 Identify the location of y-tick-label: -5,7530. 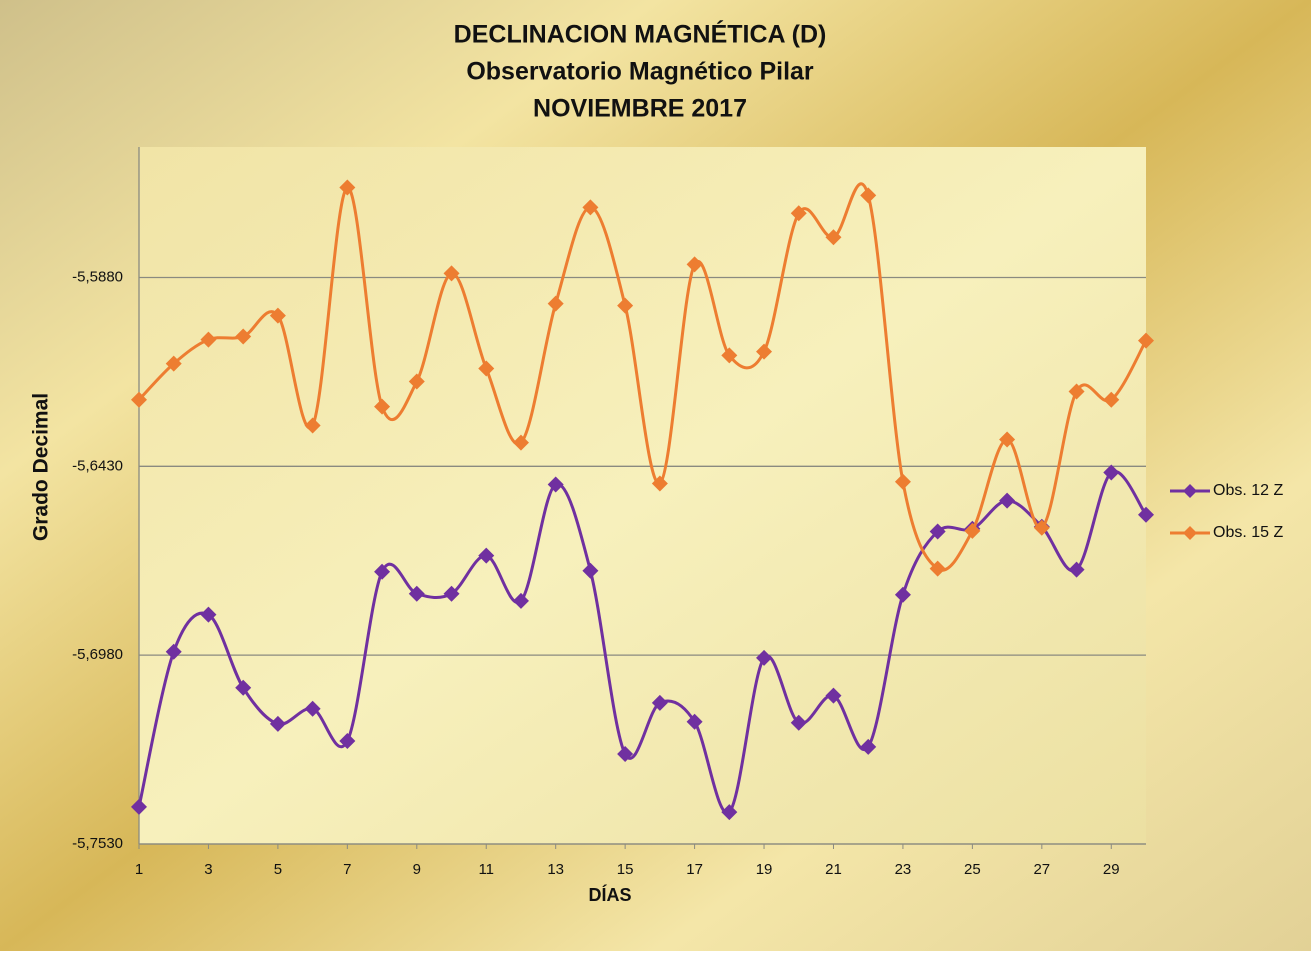
(97, 843).